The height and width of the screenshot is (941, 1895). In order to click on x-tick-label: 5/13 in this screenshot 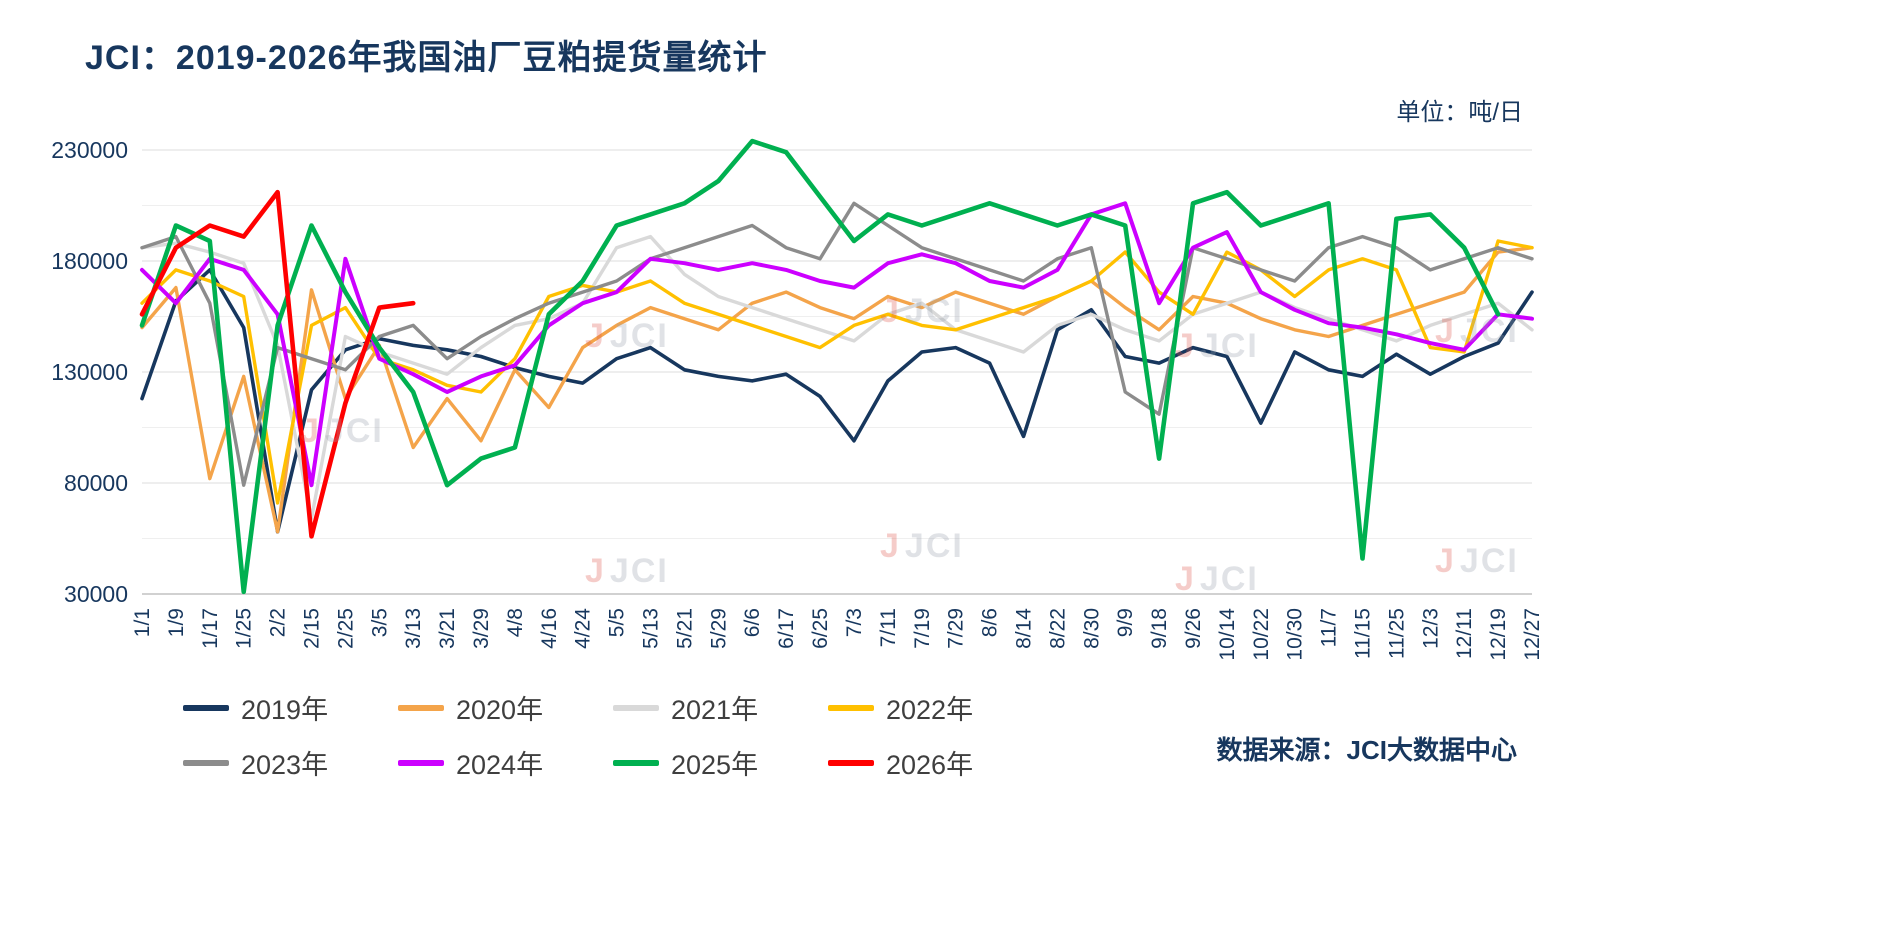, I will do `click(651, 628)`.